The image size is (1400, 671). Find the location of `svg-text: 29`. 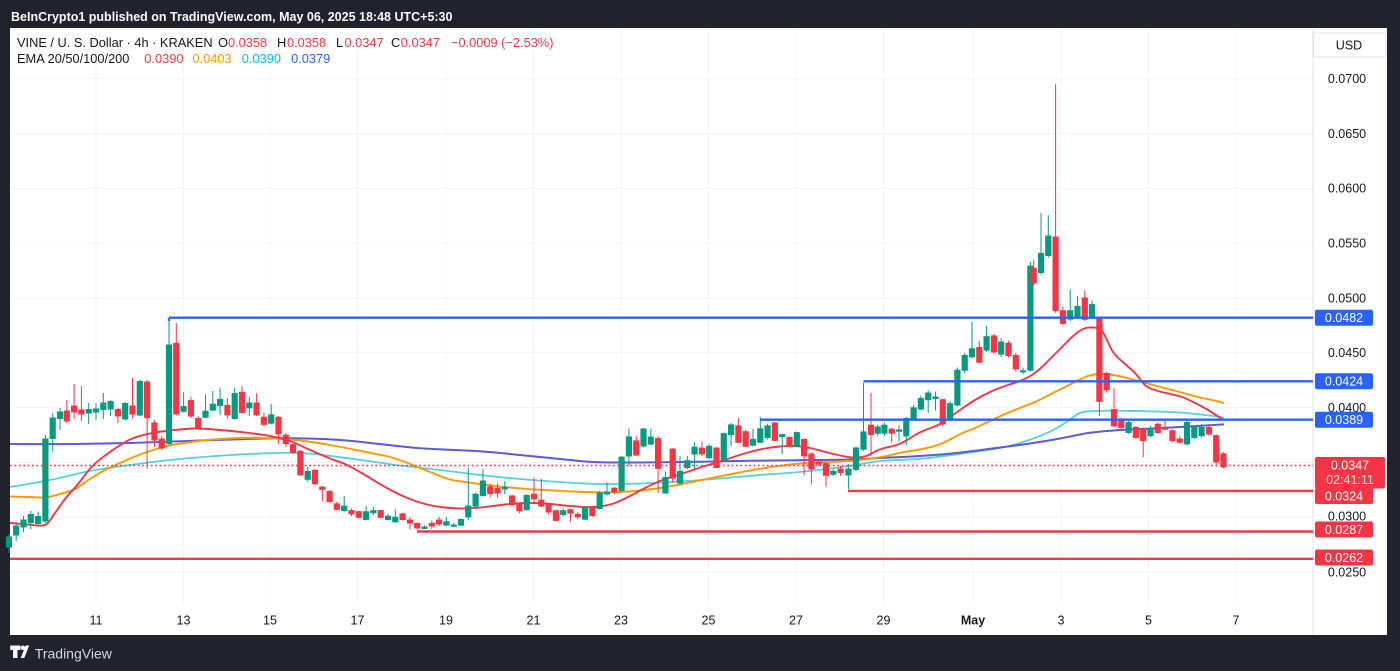

svg-text: 29 is located at coordinates (884, 621).